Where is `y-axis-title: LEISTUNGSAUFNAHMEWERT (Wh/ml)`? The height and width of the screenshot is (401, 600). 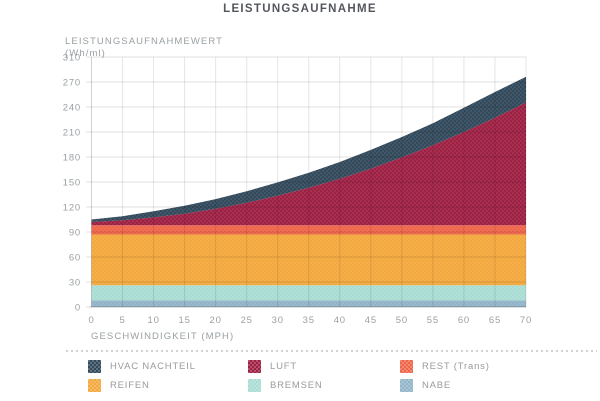
y-axis-title: LEISTUNGSAUFNAHMEWERT (Wh/ml) is located at coordinates (144, 48).